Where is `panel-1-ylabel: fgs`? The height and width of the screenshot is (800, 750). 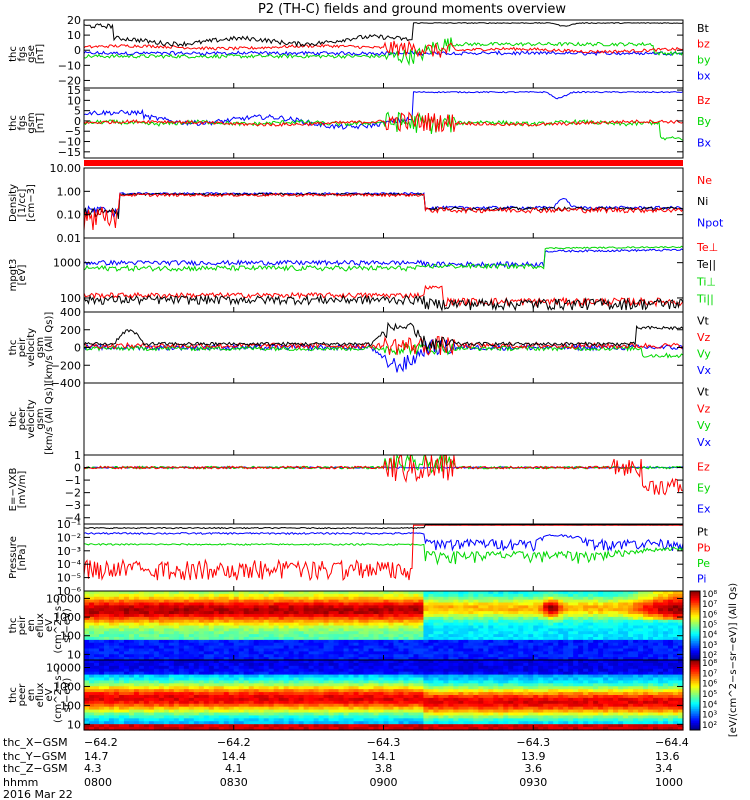 panel-1-ylabel: fgs is located at coordinates (22, 53).